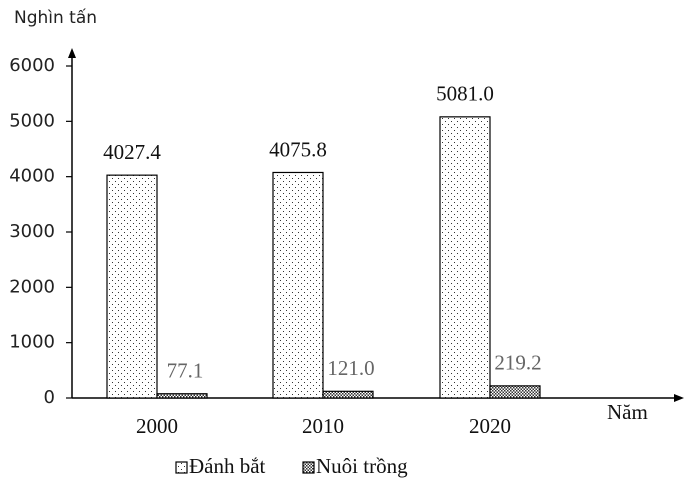  What do you see at coordinates (157, 426) in the screenshot?
I see `x-tick-label: 2000` at bounding box center [157, 426].